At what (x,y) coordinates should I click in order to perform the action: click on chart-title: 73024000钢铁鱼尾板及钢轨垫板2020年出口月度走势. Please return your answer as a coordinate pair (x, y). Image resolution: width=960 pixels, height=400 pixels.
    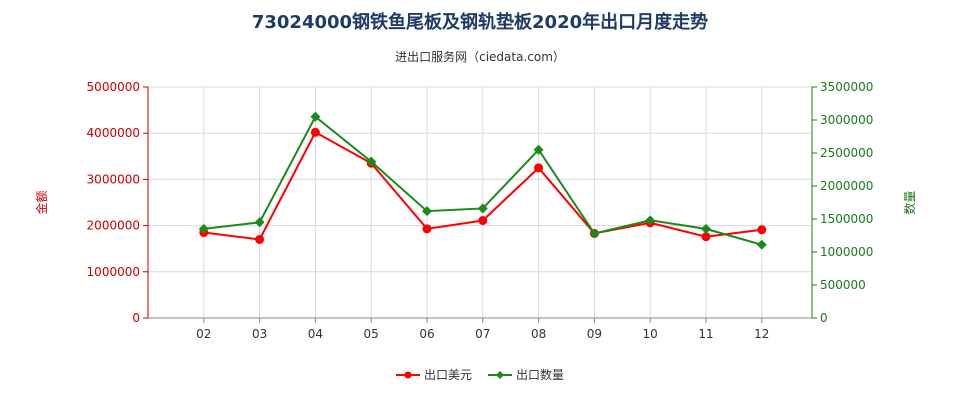
    Looking at the image, I should click on (480, 22).